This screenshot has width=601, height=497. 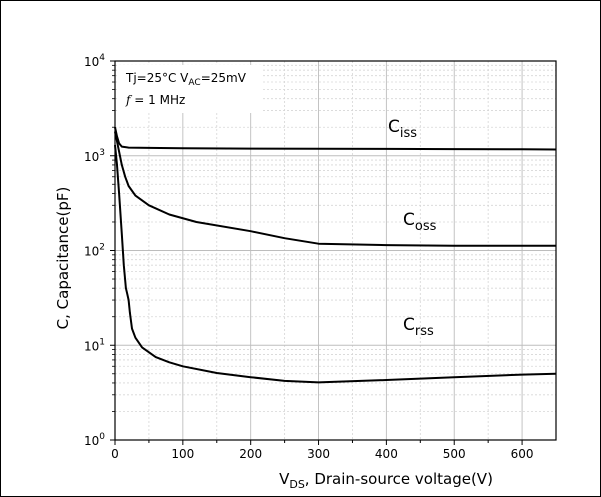 I want to click on annotation-conditions-a: Tj=25°C V, so click(x=157, y=78).